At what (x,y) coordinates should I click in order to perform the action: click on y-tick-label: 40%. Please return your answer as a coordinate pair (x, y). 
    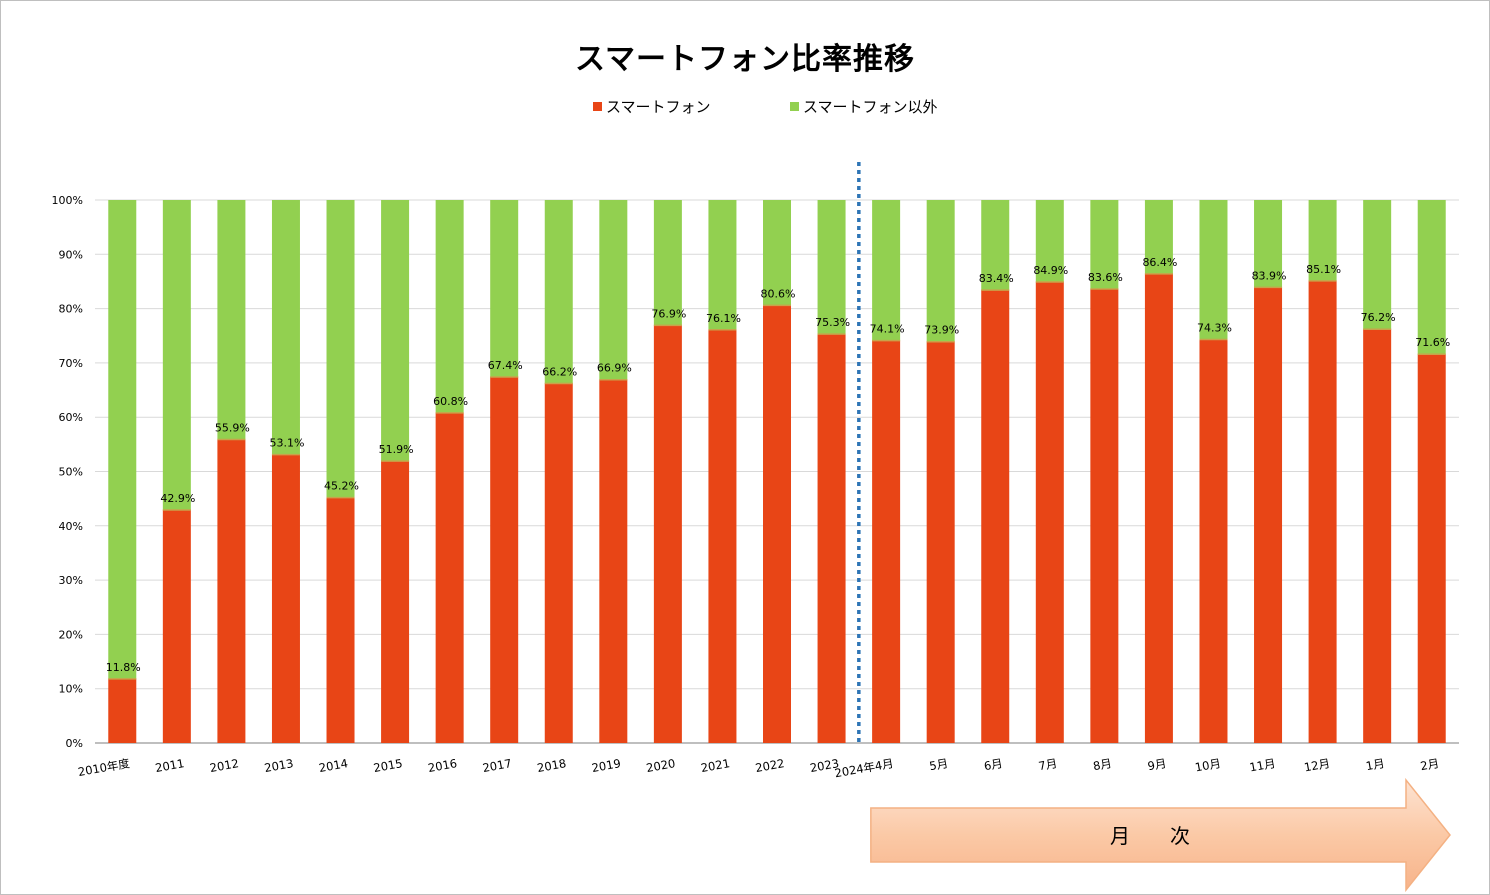
    Looking at the image, I should click on (71, 526).